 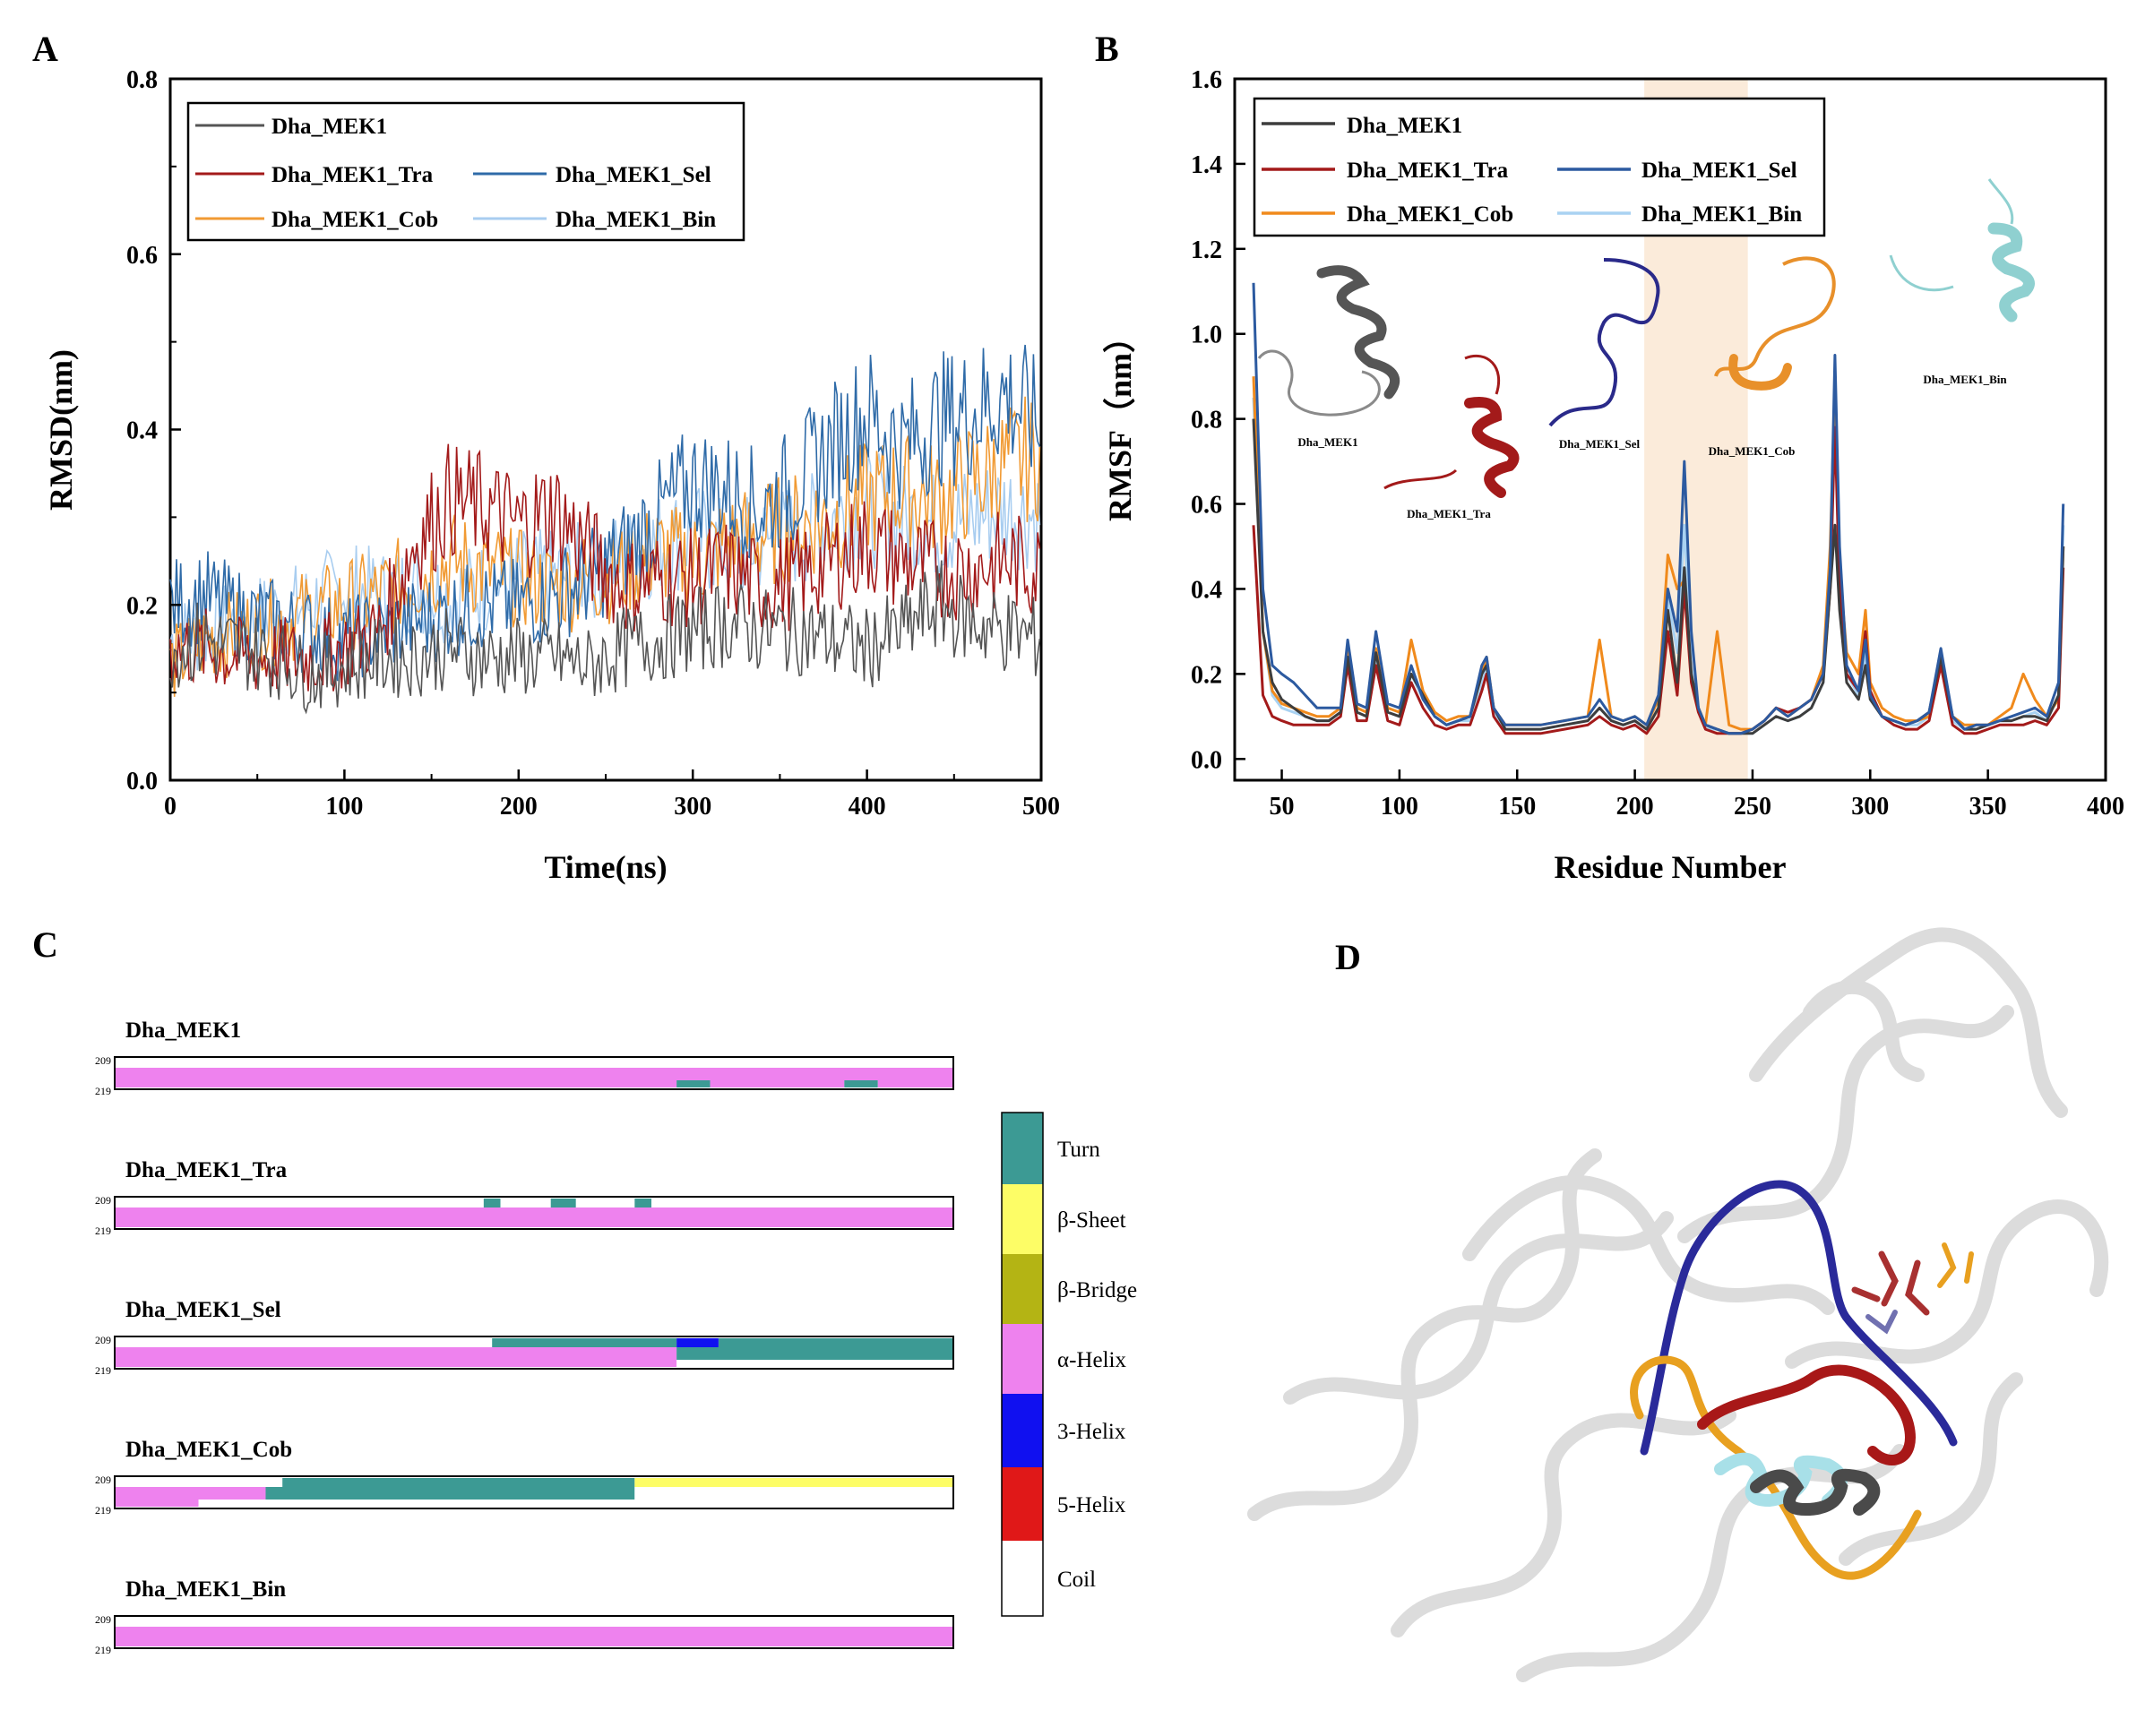 What do you see at coordinates (1206, 590) in the screenshot?
I see `y-tick-label: 0.4` at bounding box center [1206, 590].